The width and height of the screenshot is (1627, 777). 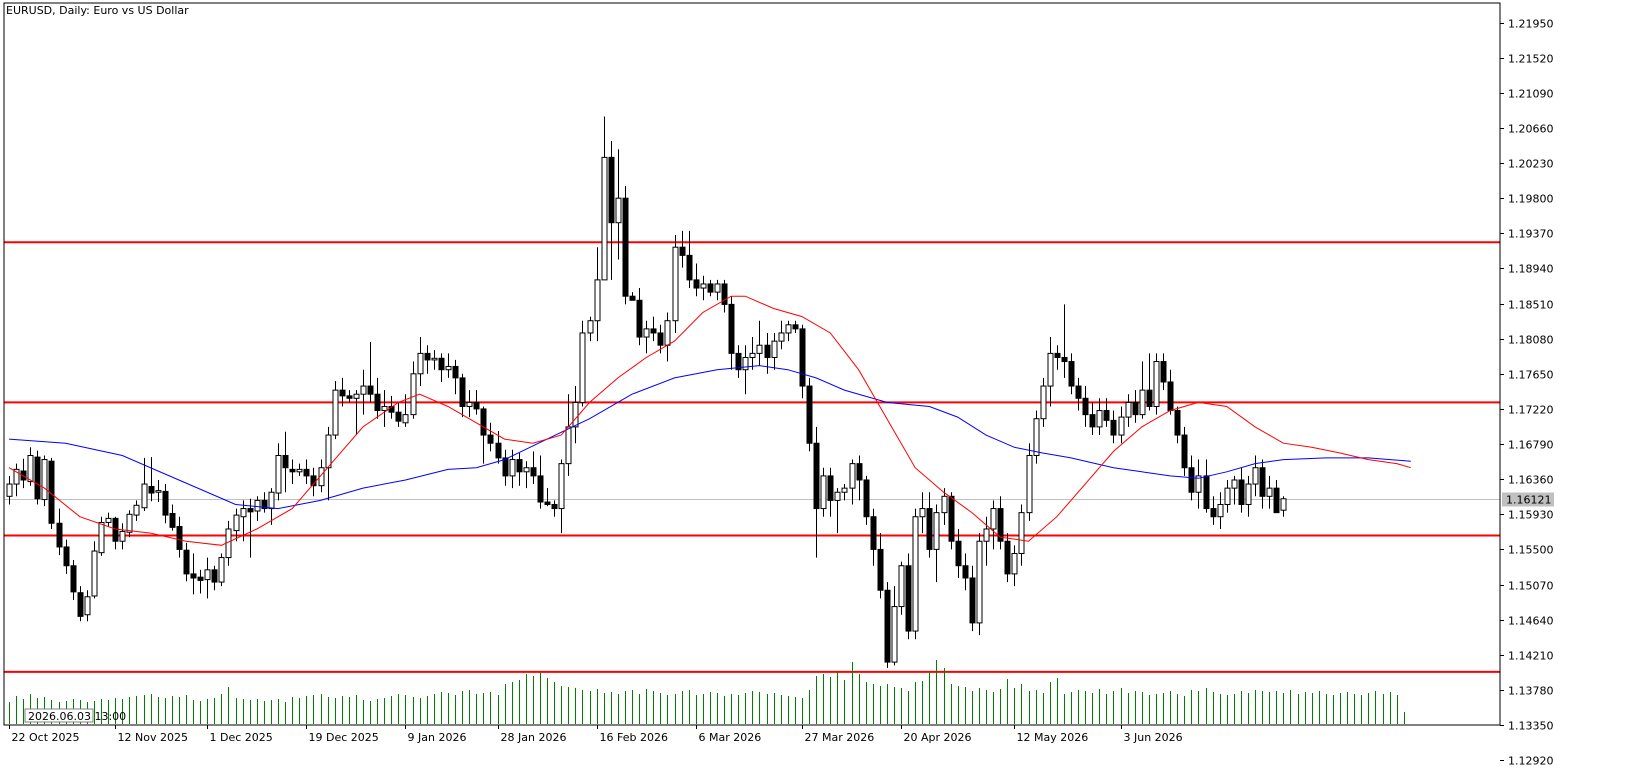 What do you see at coordinates (1531, 340) in the screenshot?
I see `y-tick-label: 1.18080` at bounding box center [1531, 340].